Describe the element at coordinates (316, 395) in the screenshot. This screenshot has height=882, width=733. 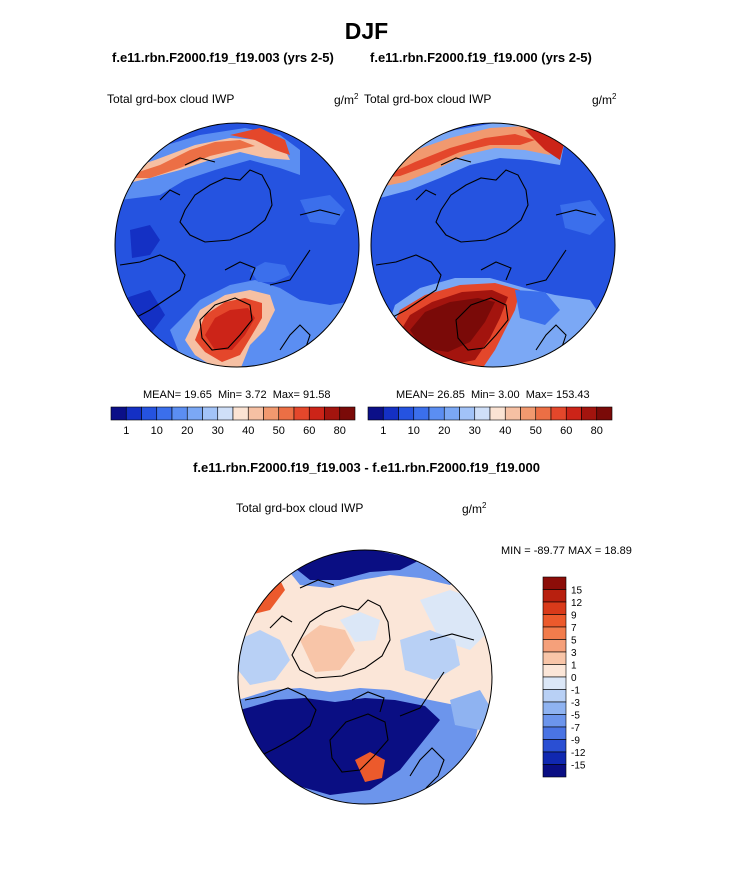
I see `panel1-max-value: 91.58` at that location.